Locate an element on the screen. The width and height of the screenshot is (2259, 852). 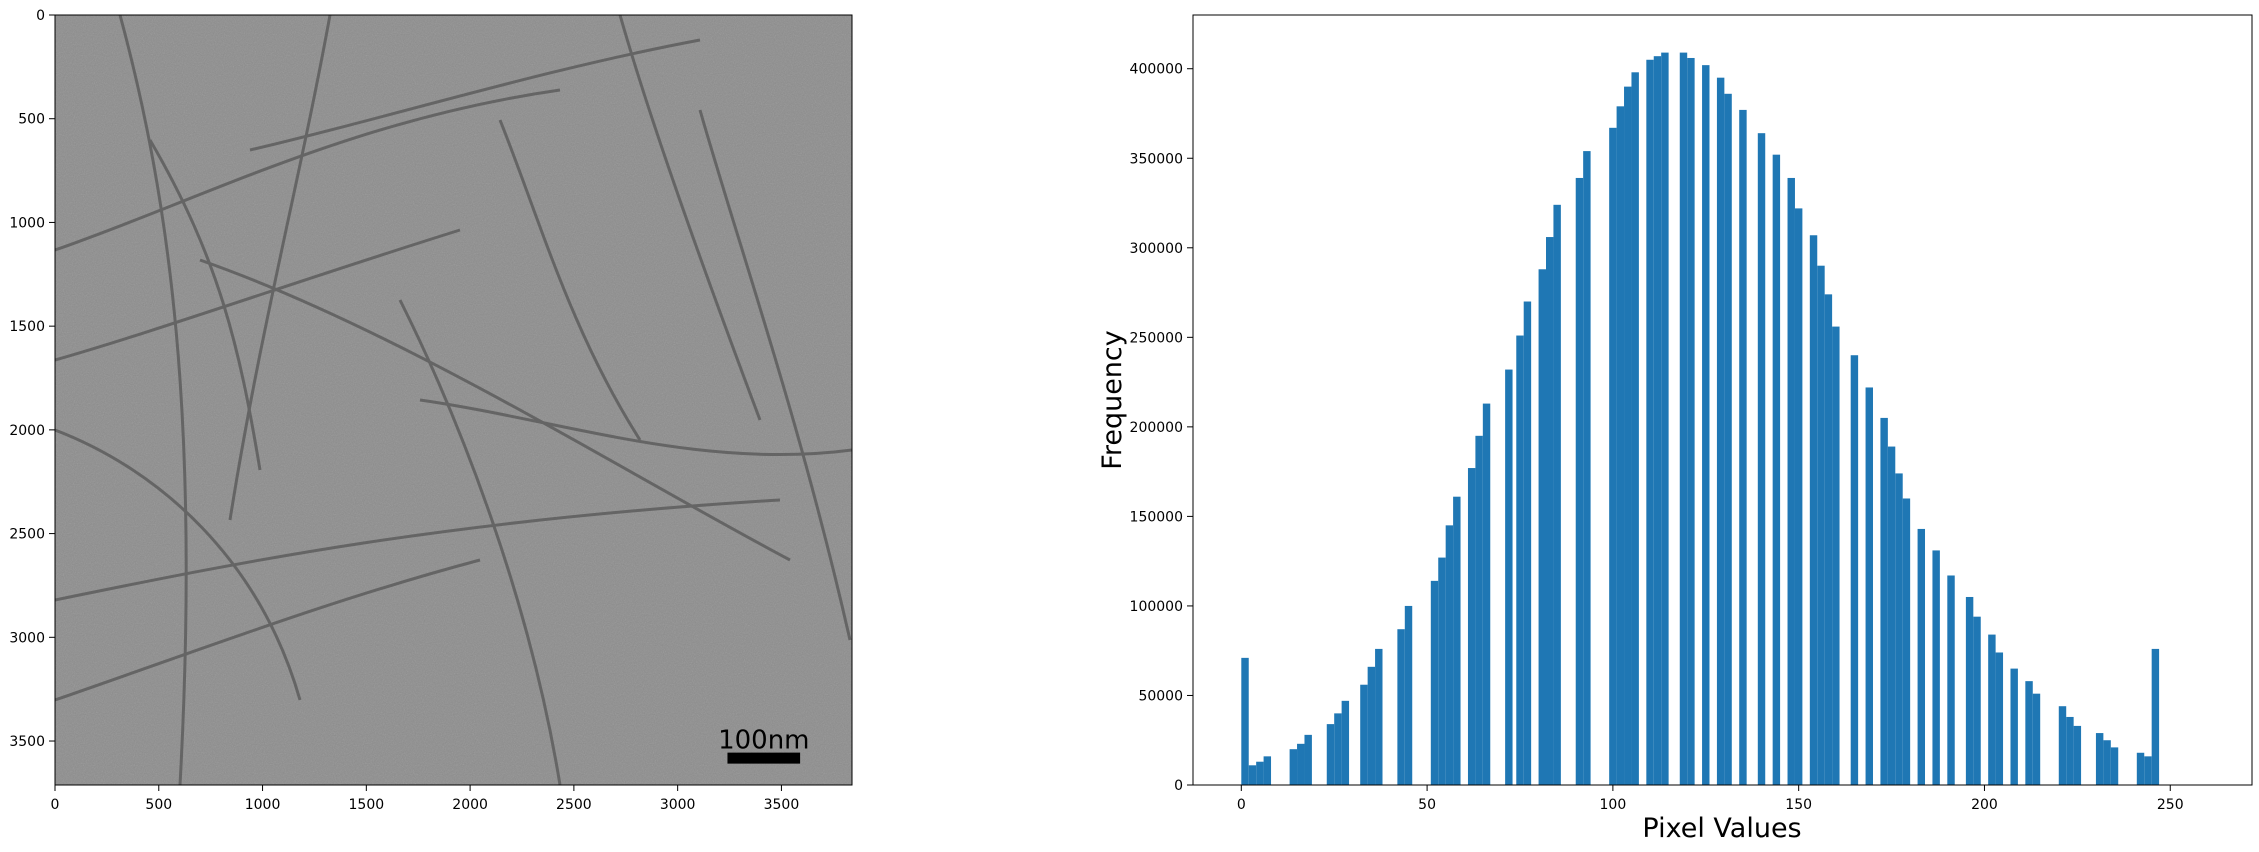
histogram-y-tick-label: 50000 is located at coordinates (1160, 696).